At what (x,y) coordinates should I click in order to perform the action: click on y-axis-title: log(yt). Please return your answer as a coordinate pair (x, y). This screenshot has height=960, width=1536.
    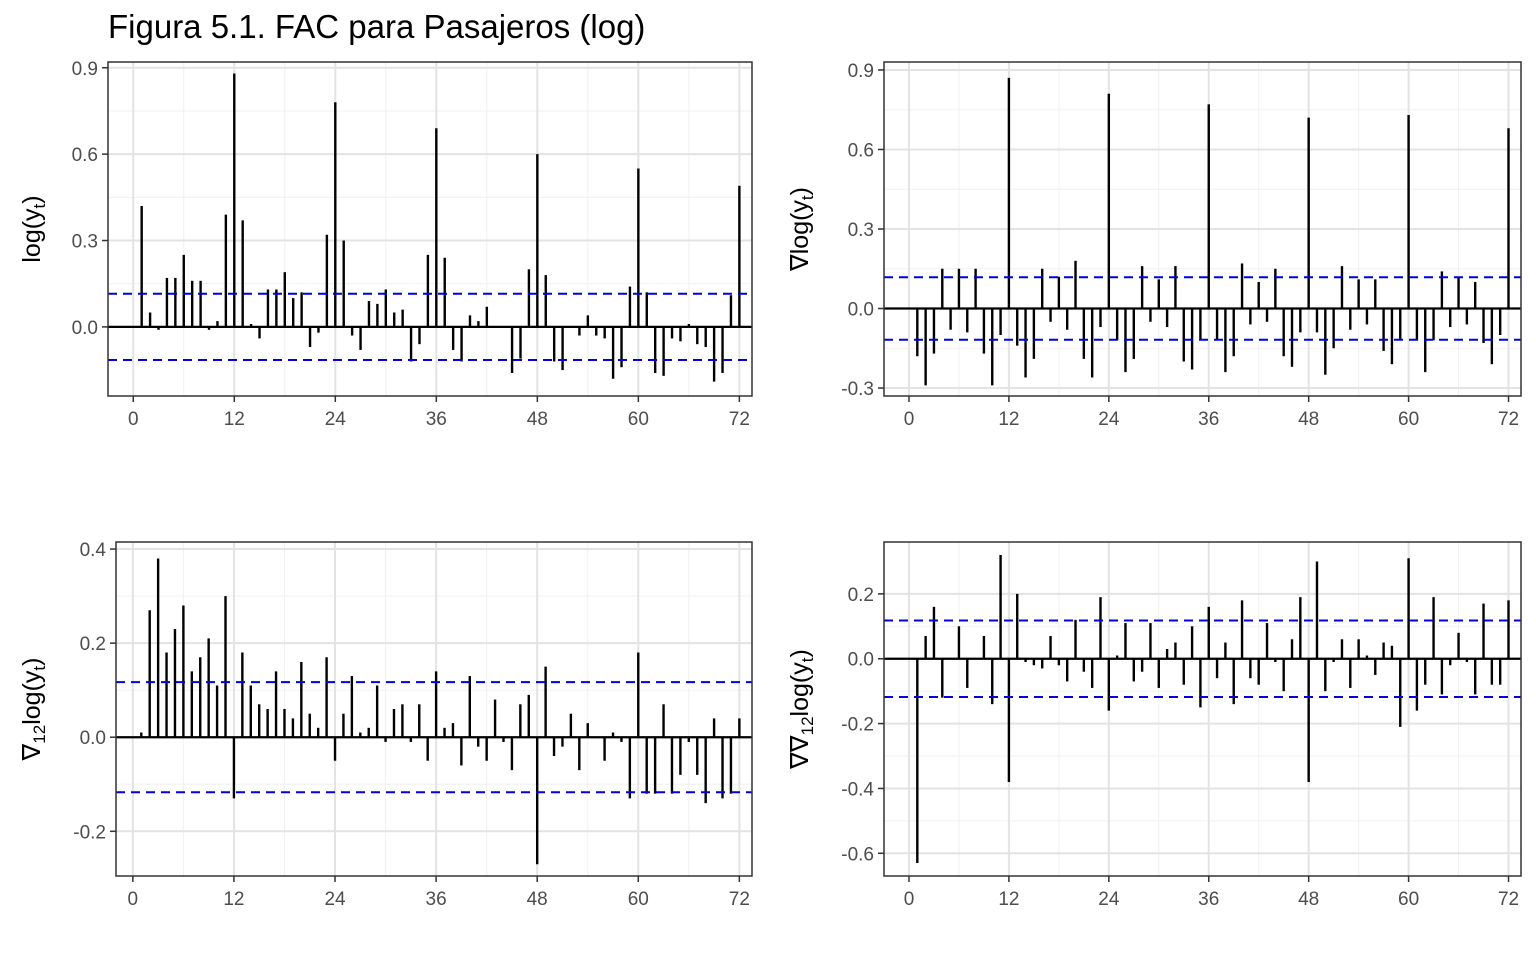
    Looking at the image, I should click on (33, 228).